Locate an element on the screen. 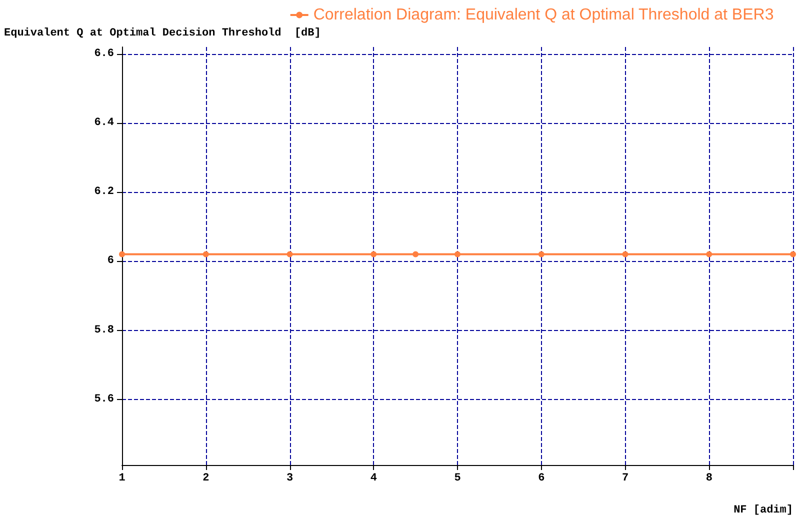 The width and height of the screenshot is (799, 520). legend-label: Correlation Diagram: Equivalent Q at Optimal Threshold at BER3 is located at coordinates (543, 15).